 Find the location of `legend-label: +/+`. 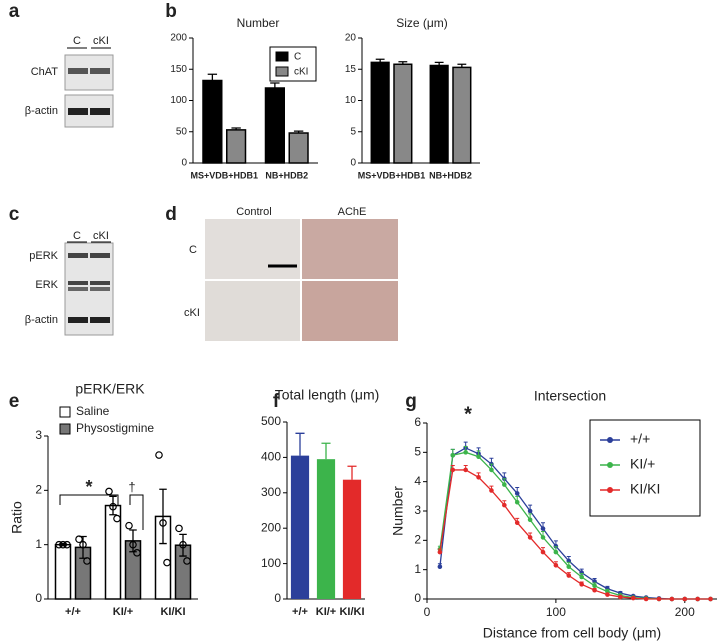

legend-label: +/+ is located at coordinates (640, 439).